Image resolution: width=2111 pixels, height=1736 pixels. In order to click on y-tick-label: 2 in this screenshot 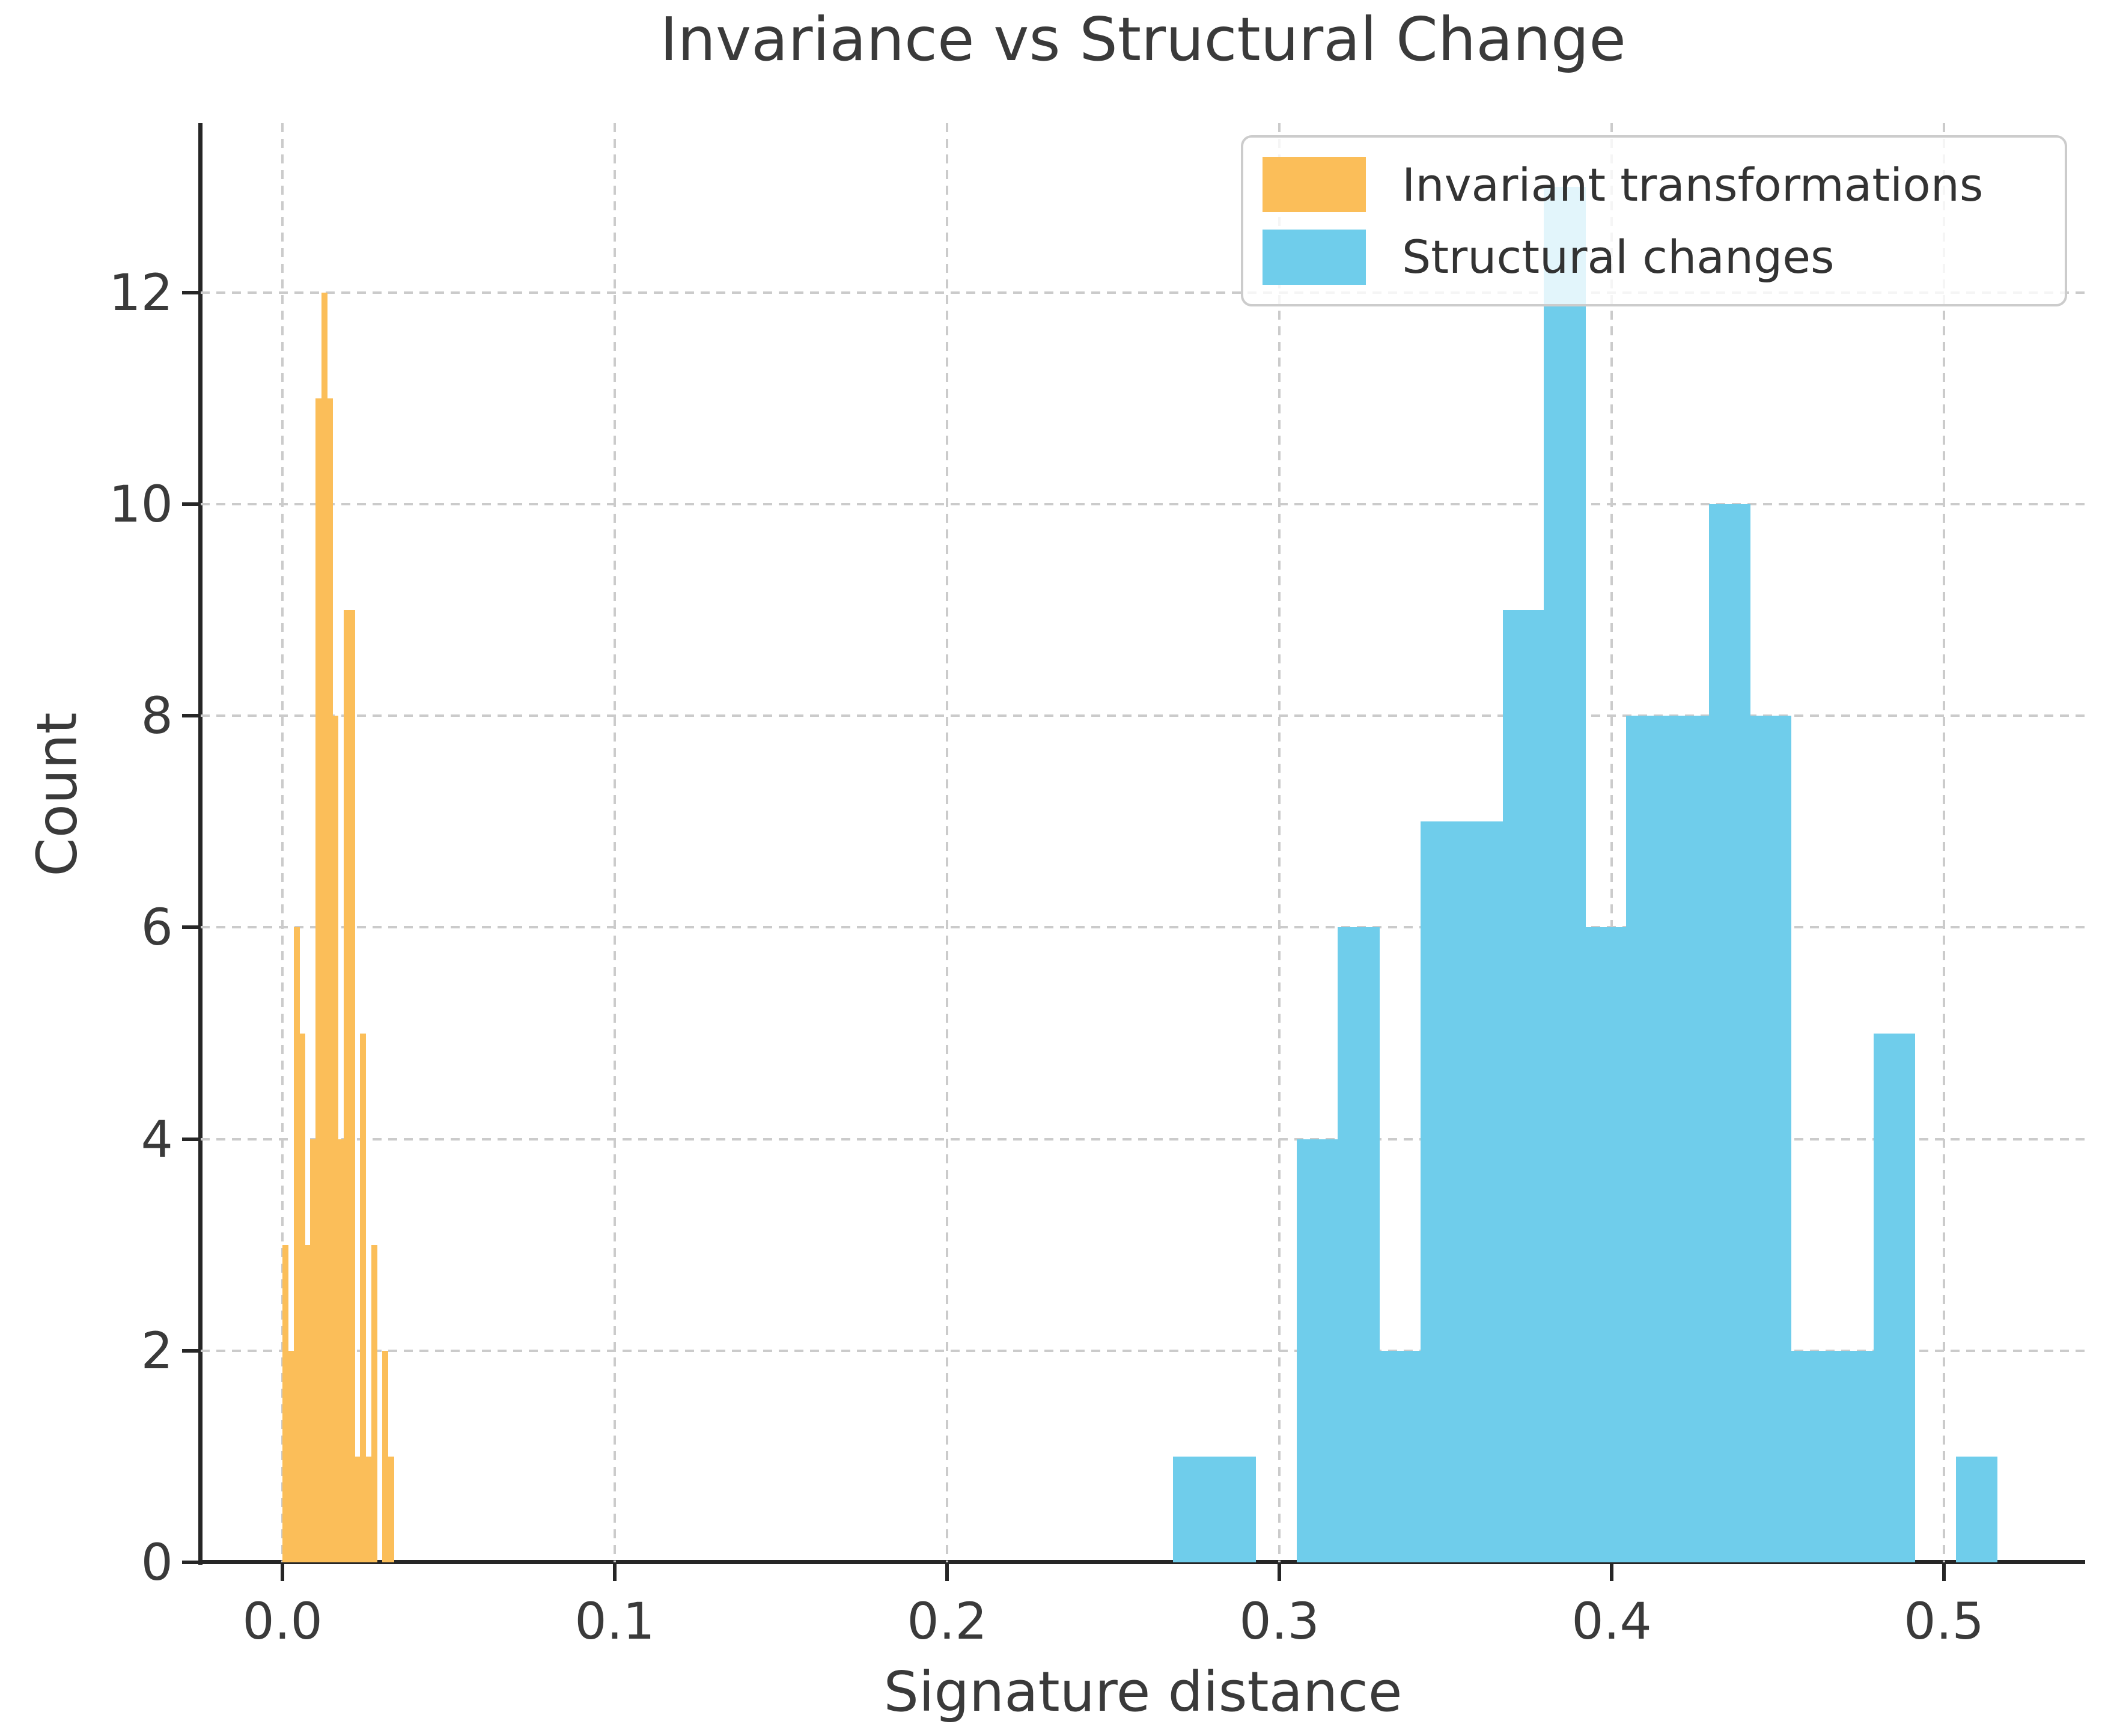, I will do `click(157, 1350)`.